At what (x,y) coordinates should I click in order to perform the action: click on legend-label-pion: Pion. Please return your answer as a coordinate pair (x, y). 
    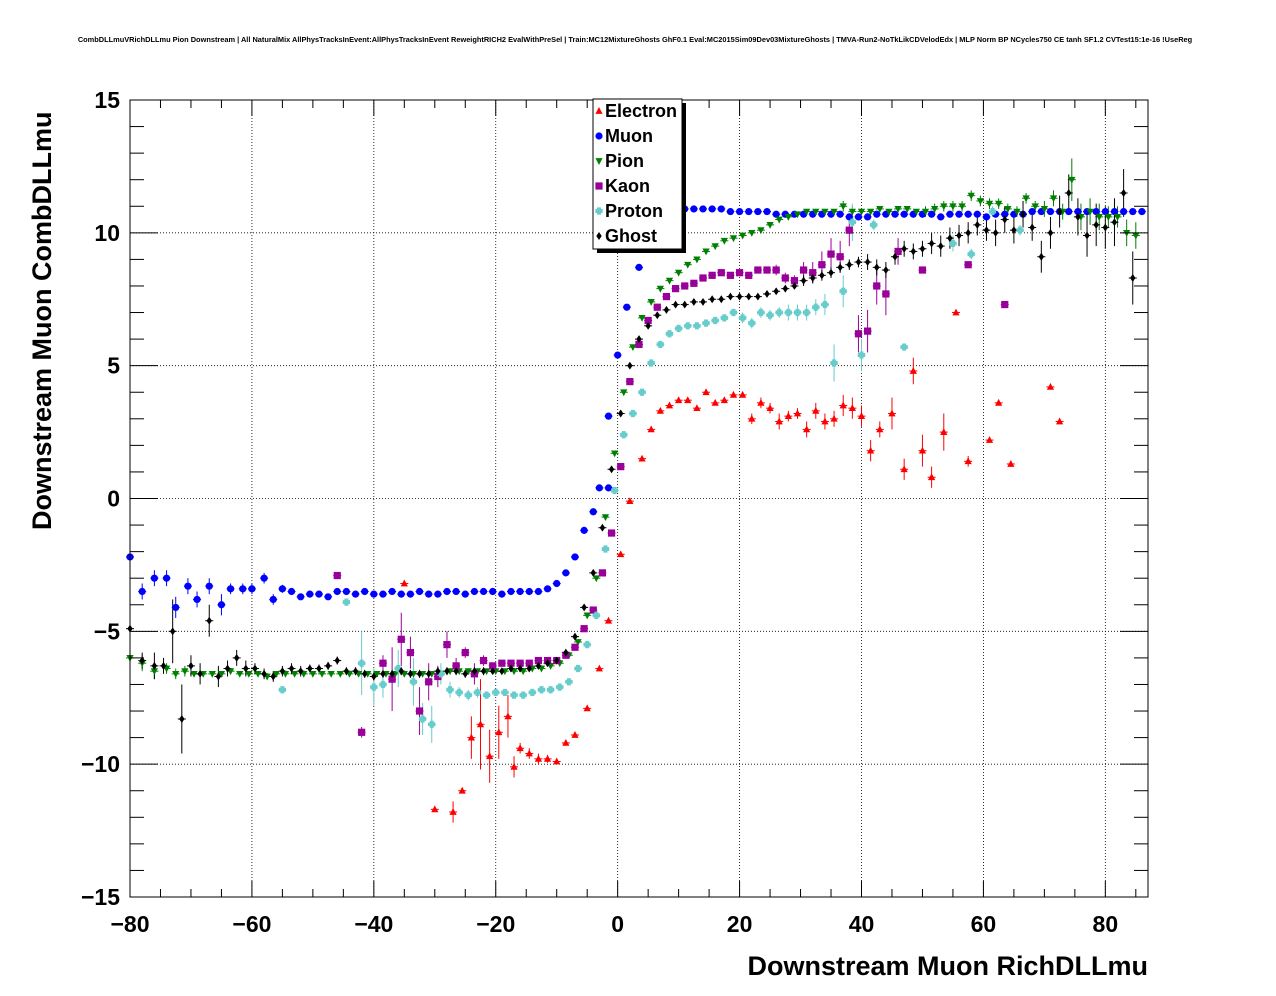
    Looking at the image, I should click on (624, 161).